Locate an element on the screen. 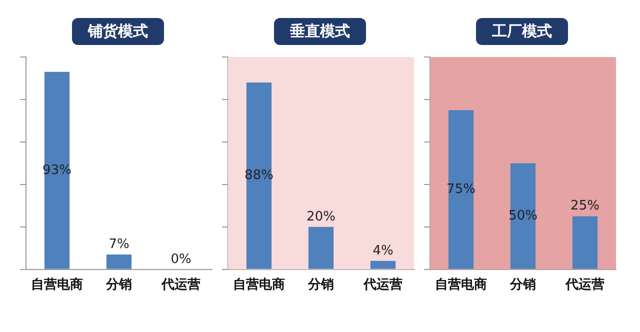 The height and width of the screenshot is (332, 640). chart-title: 铺货模式 is located at coordinates (118, 31).